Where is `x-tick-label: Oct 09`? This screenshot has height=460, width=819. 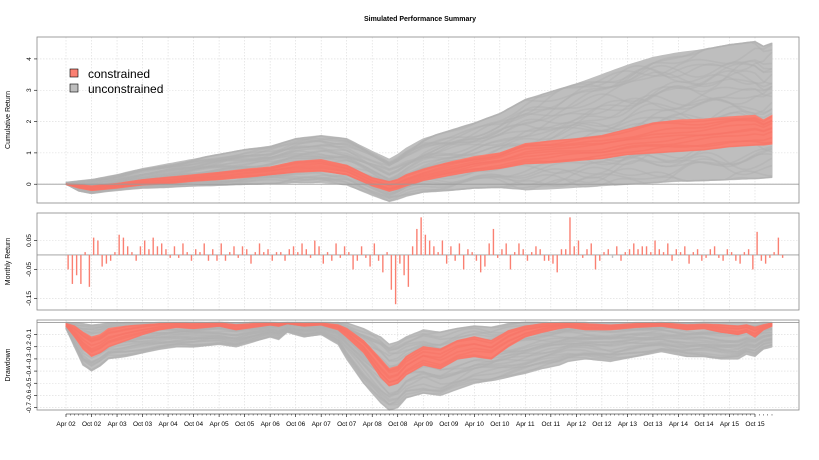 x-tick-label: Oct 09 is located at coordinates (449, 424).